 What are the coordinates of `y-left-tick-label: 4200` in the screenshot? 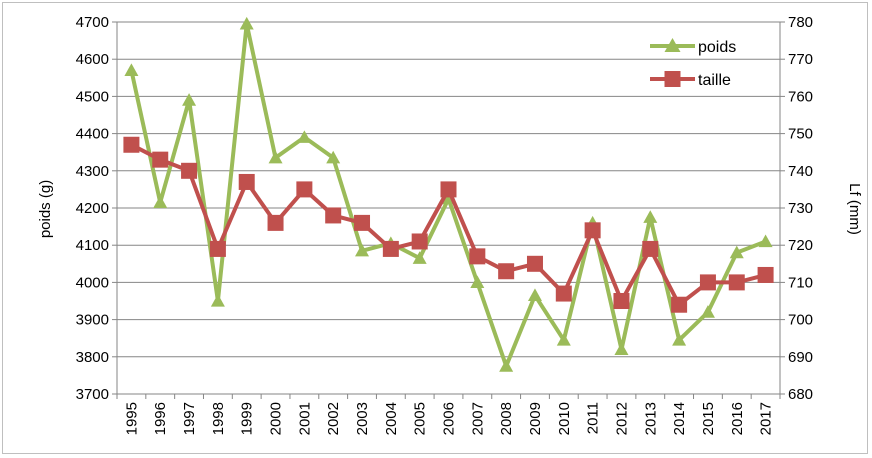 It's located at (92, 208).